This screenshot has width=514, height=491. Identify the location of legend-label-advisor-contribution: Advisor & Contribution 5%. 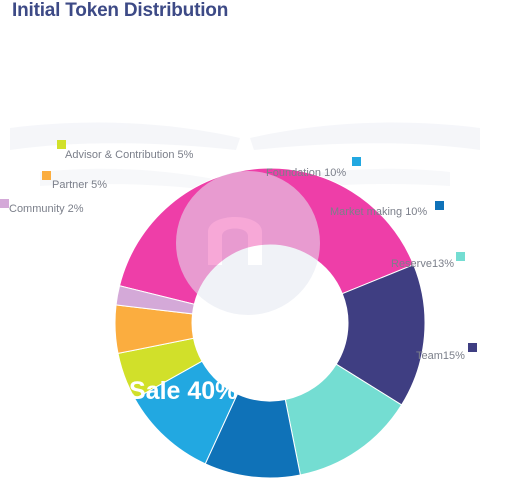
(129, 155).